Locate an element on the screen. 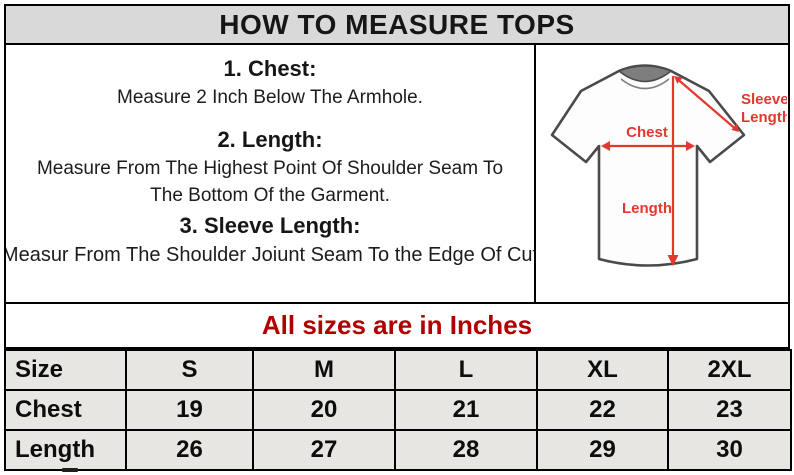 The width and height of the screenshot is (794, 475). chest-value-xl: 22 is located at coordinates (602, 410).